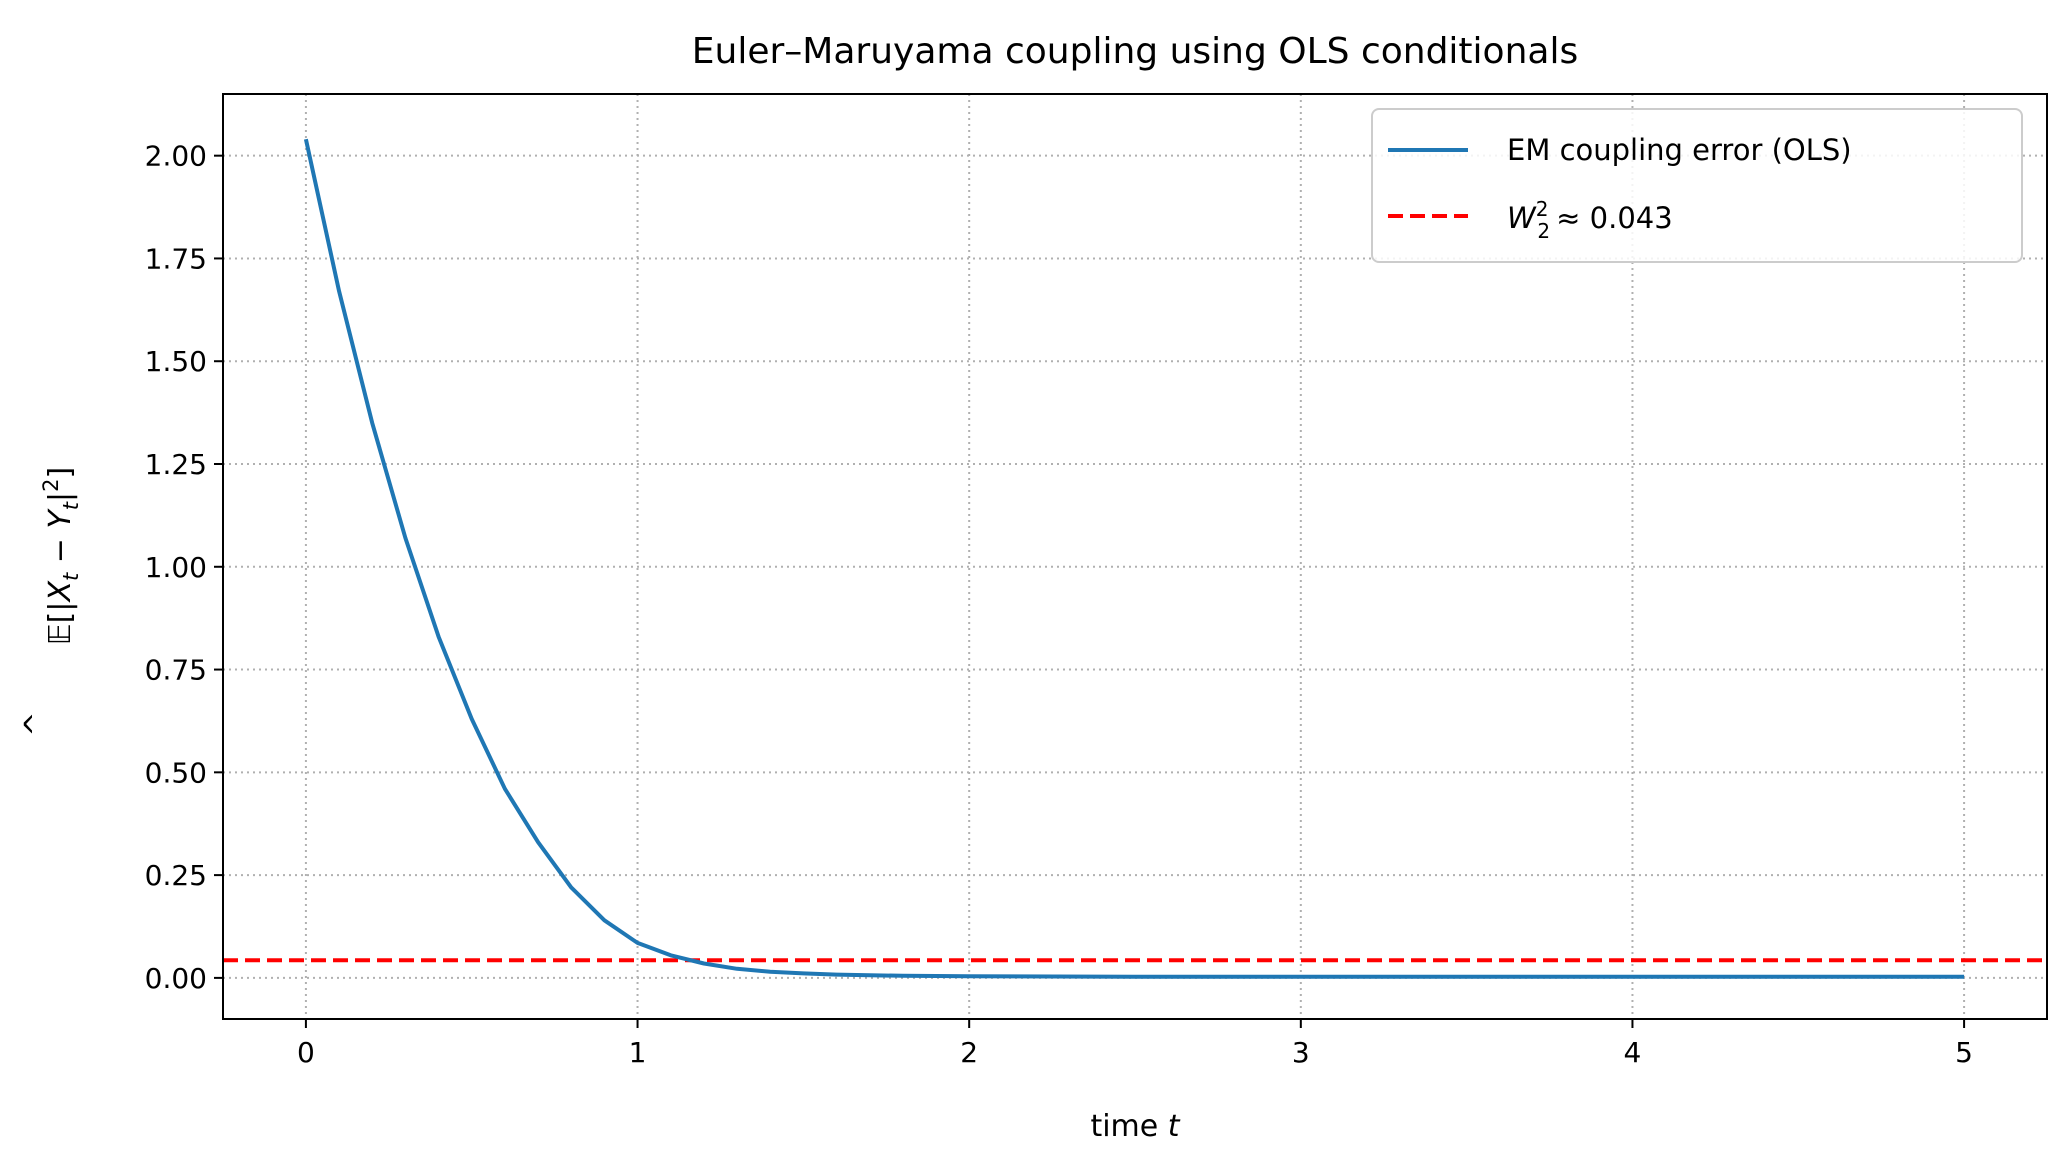  I want to click on y-tick-label: 1.25, so click(176, 464).